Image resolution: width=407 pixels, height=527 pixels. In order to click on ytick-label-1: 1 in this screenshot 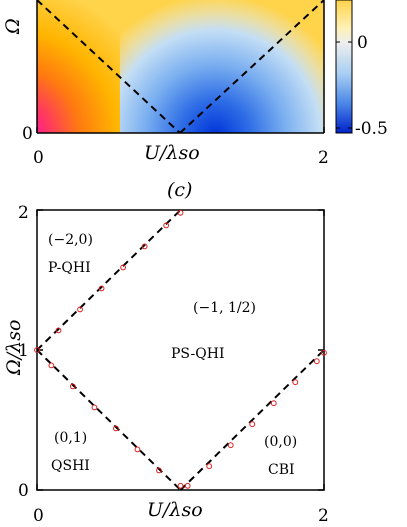, I will do `click(23, 351)`.